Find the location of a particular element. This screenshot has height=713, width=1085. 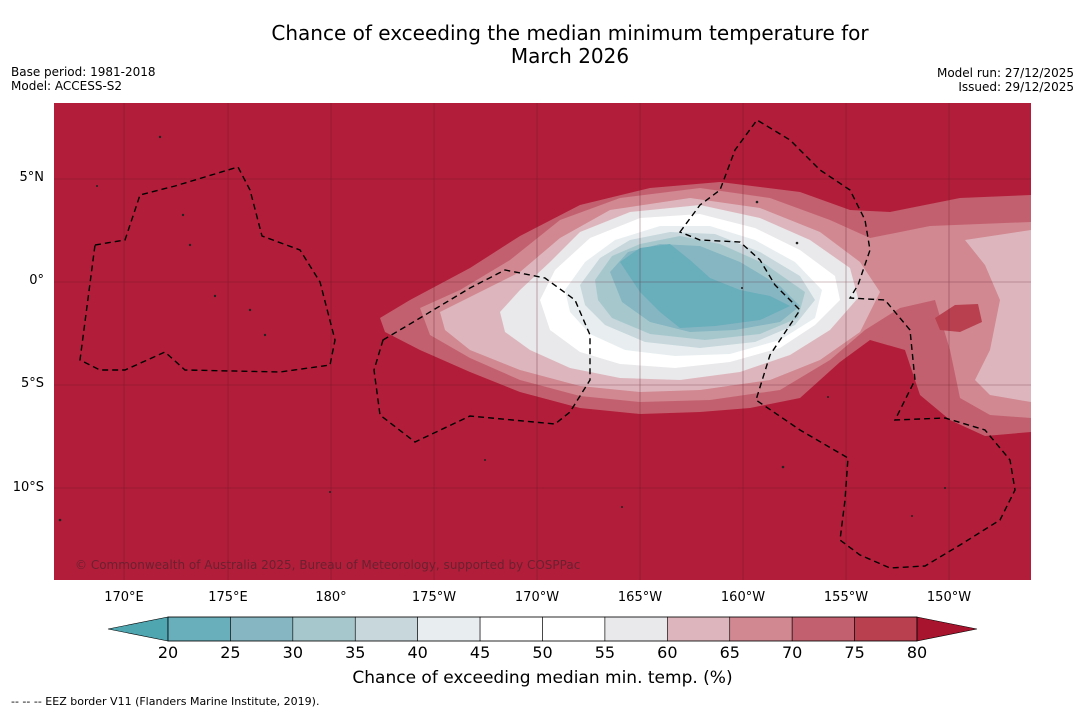

lon-label-170w: 170°W is located at coordinates (537, 597).